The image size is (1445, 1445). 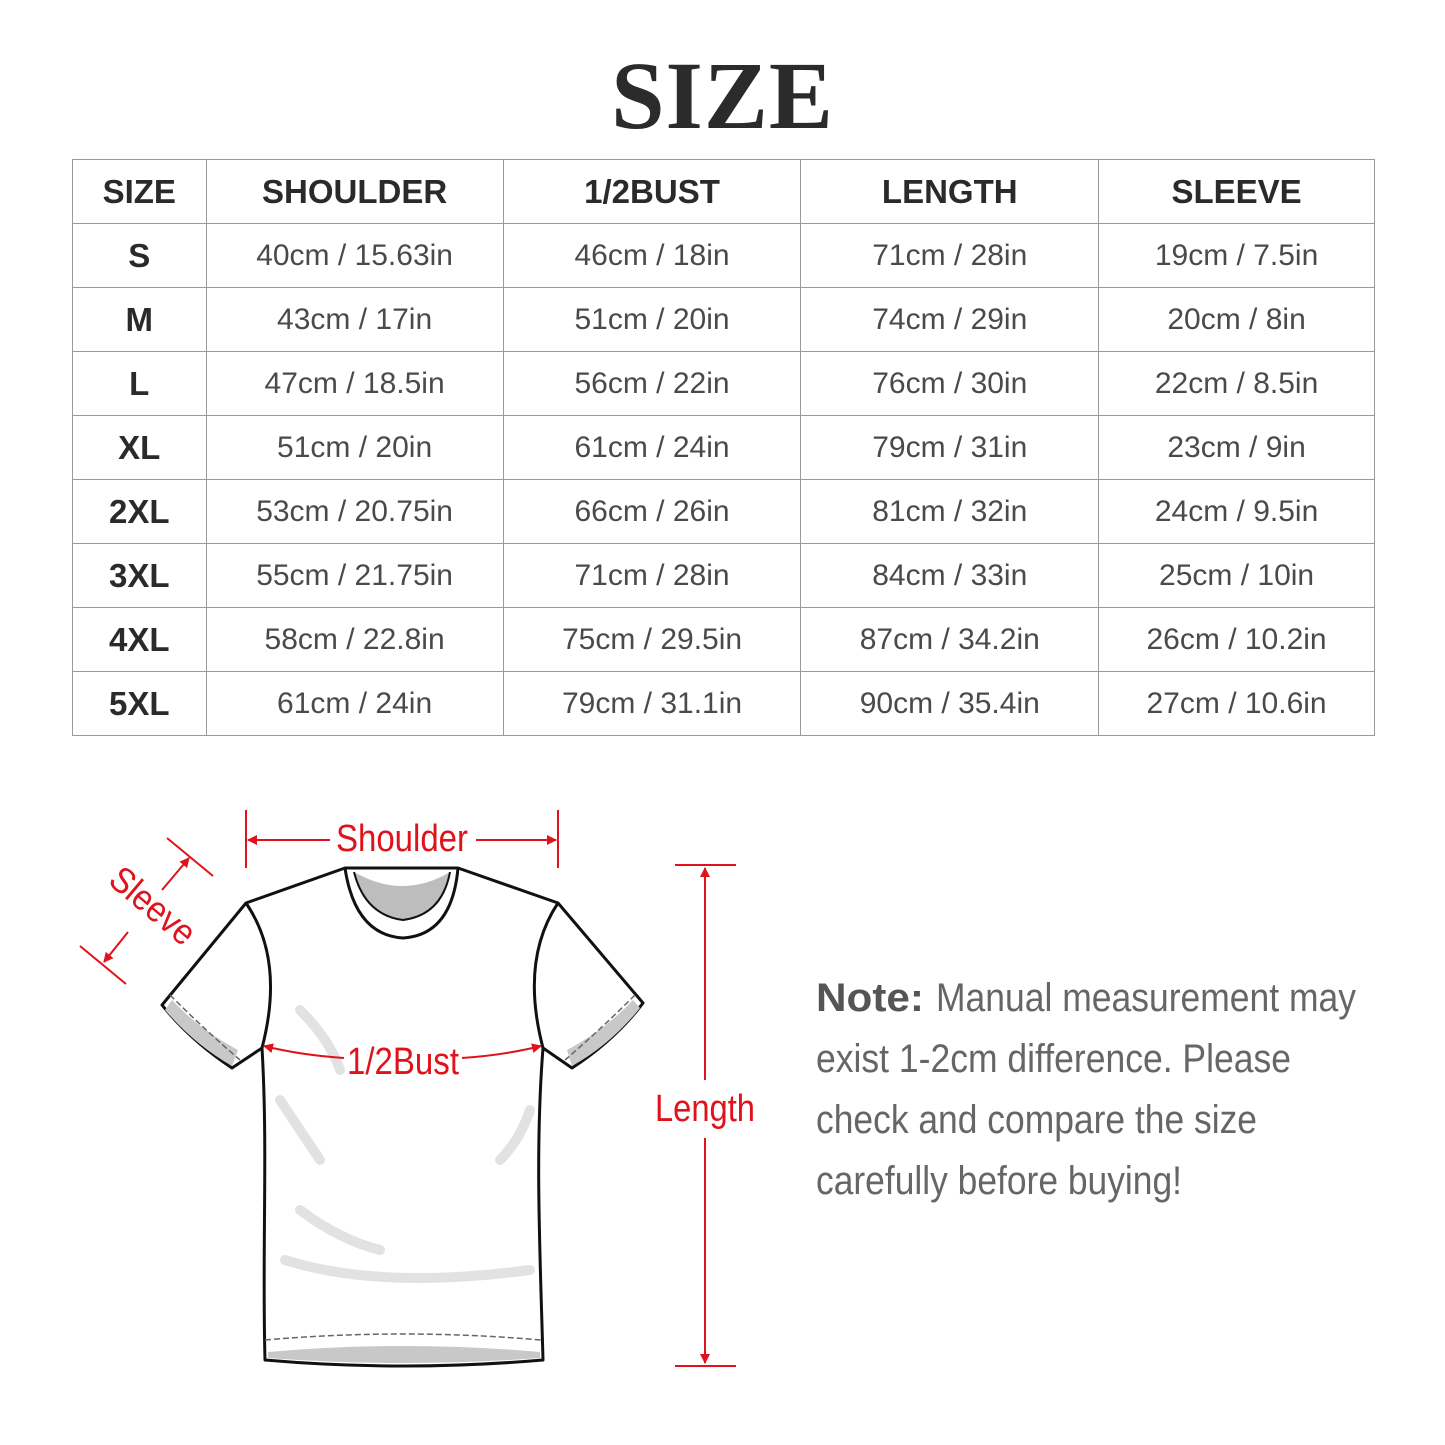 I want to click on measurement-cell: 84cm / 33in, so click(x=950, y=575).